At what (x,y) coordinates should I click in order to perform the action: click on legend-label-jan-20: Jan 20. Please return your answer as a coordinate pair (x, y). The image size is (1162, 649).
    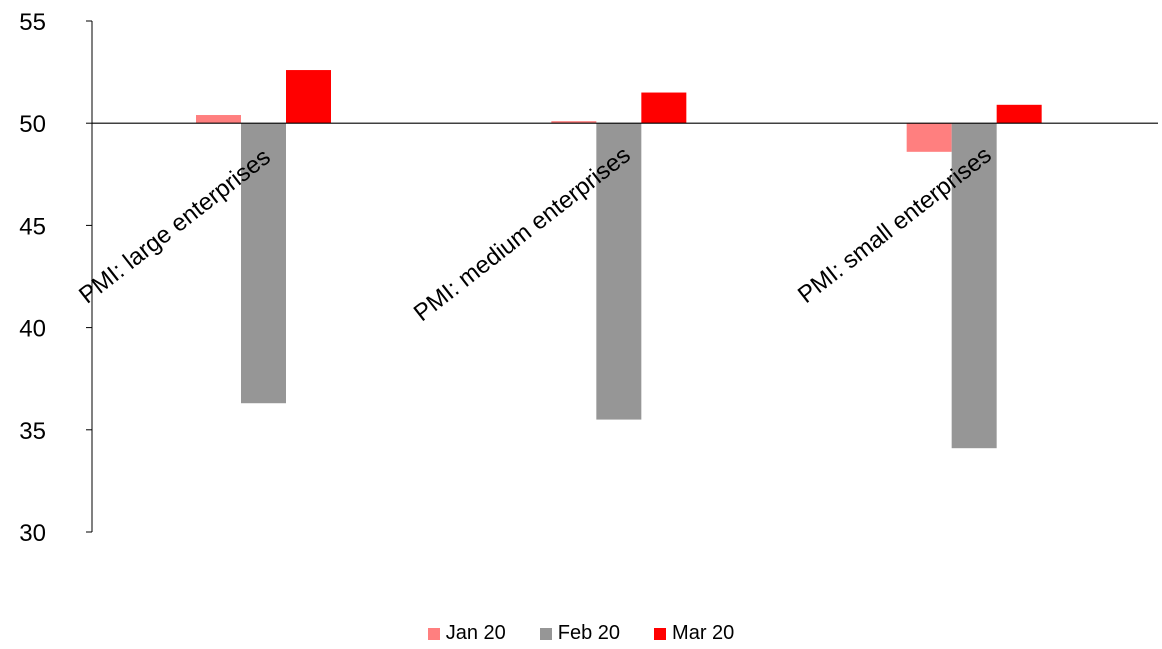
    Looking at the image, I should click on (475, 633).